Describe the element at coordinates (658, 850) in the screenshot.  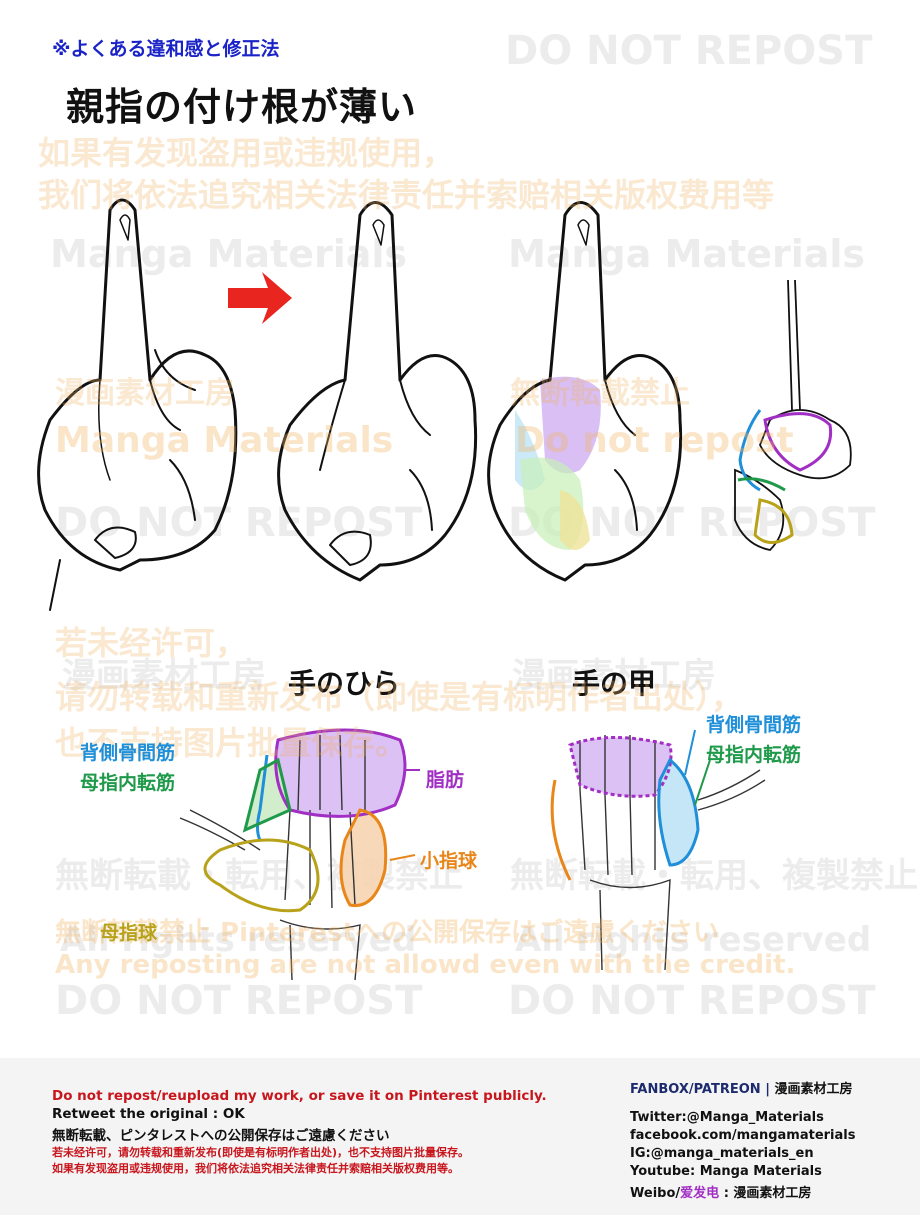
I see `back-skeleton` at that location.